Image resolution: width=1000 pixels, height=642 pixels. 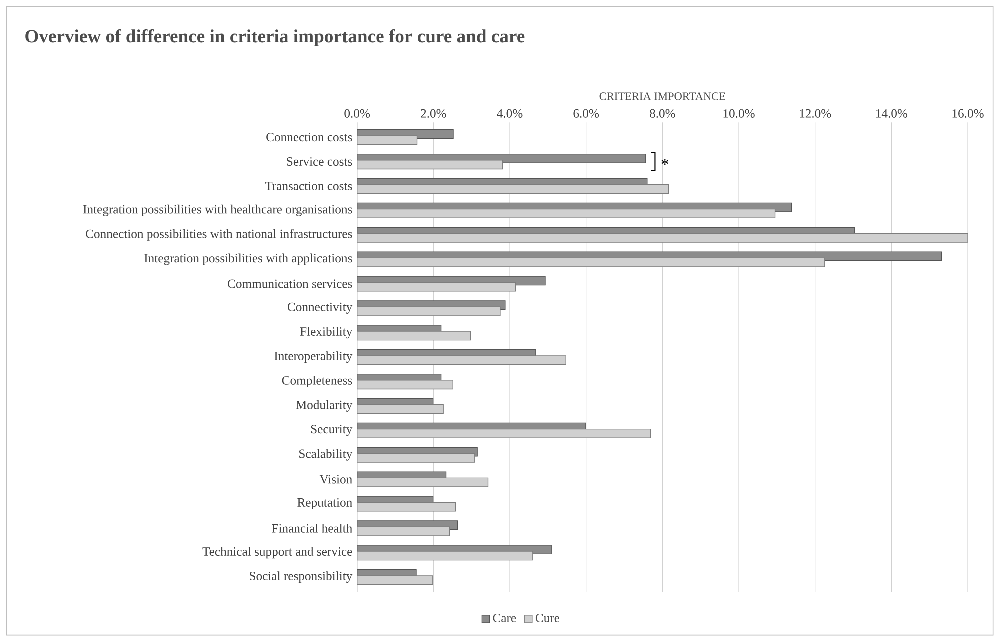 What do you see at coordinates (277, 553) in the screenshot?
I see `y-tick-label: Technical support and service` at bounding box center [277, 553].